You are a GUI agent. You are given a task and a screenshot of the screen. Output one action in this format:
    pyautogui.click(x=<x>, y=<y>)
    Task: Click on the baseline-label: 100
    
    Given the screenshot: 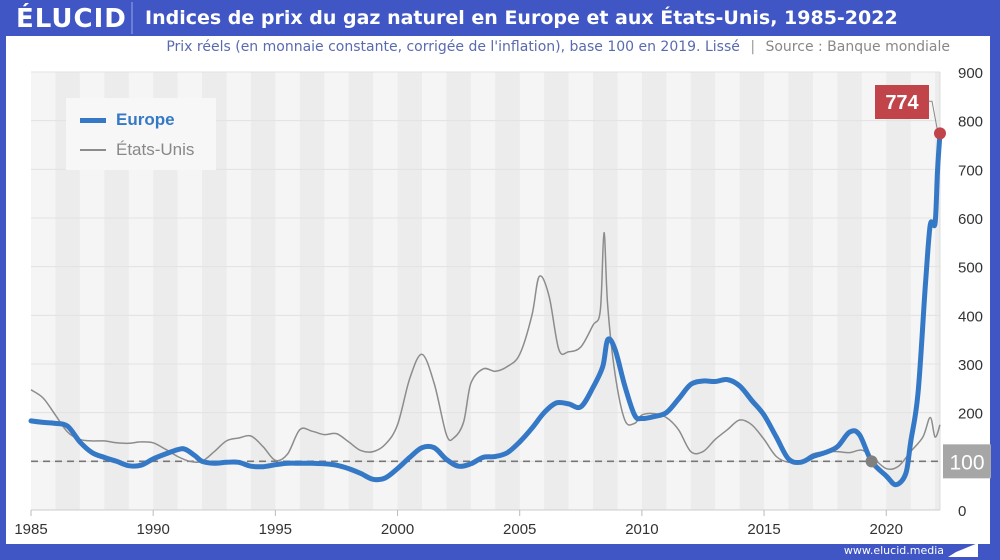 What is the action you would take?
    pyautogui.click(x=966, y=462)
    